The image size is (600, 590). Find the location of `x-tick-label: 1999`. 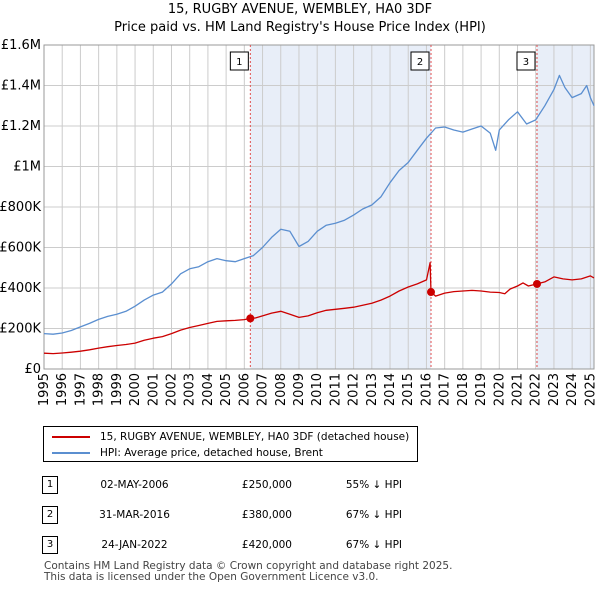

x-tick-label: 1999 is located at coordinates (117, 389).